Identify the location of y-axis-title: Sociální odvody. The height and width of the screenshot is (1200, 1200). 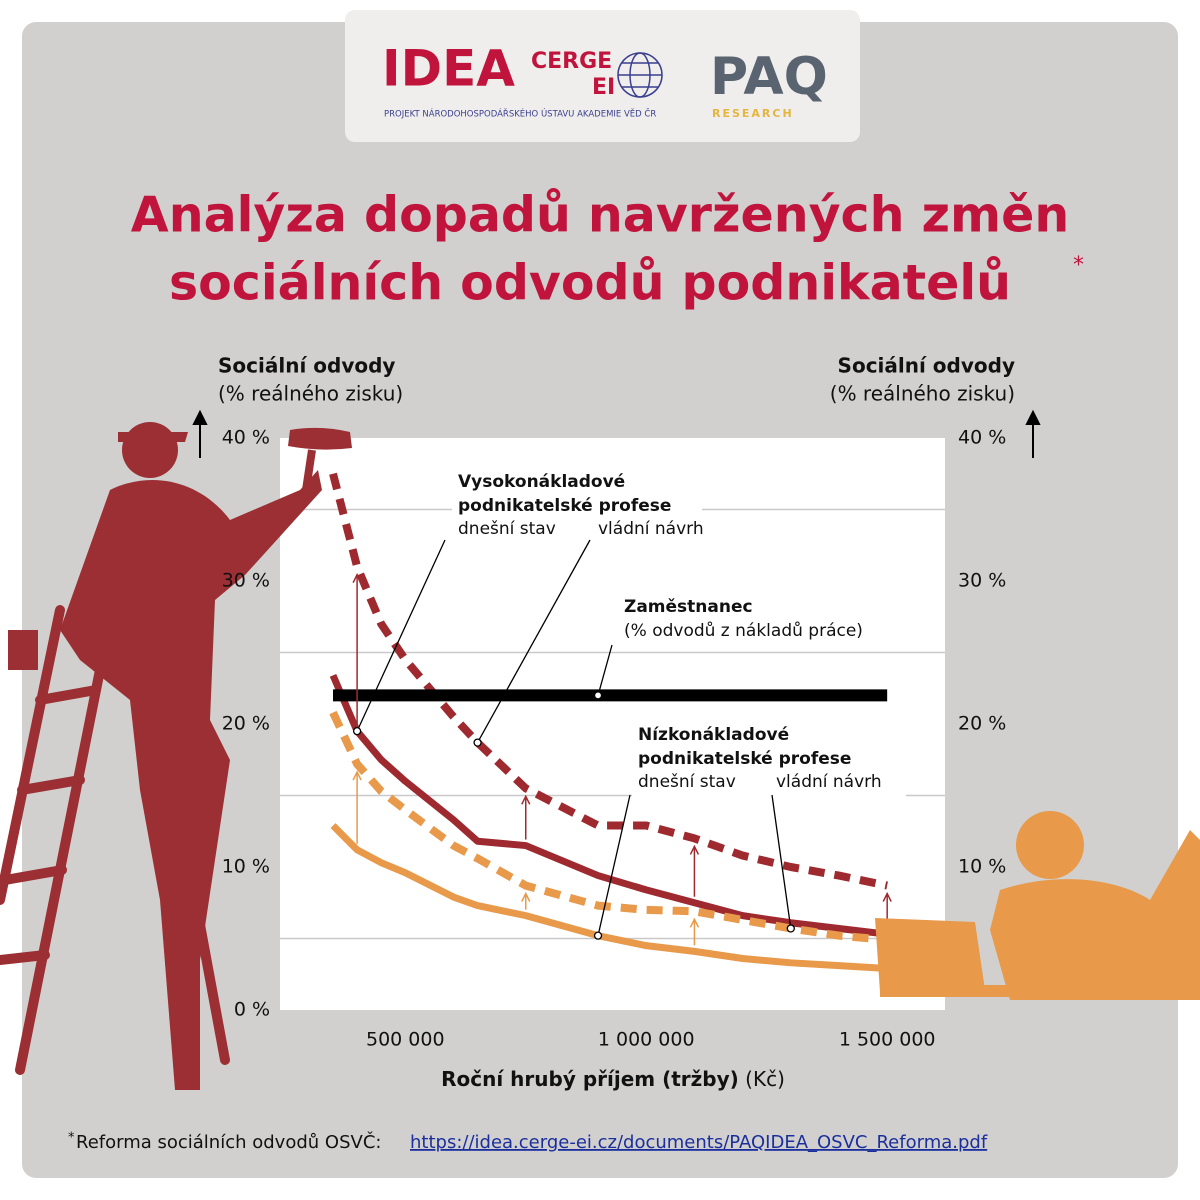
(306, 366).